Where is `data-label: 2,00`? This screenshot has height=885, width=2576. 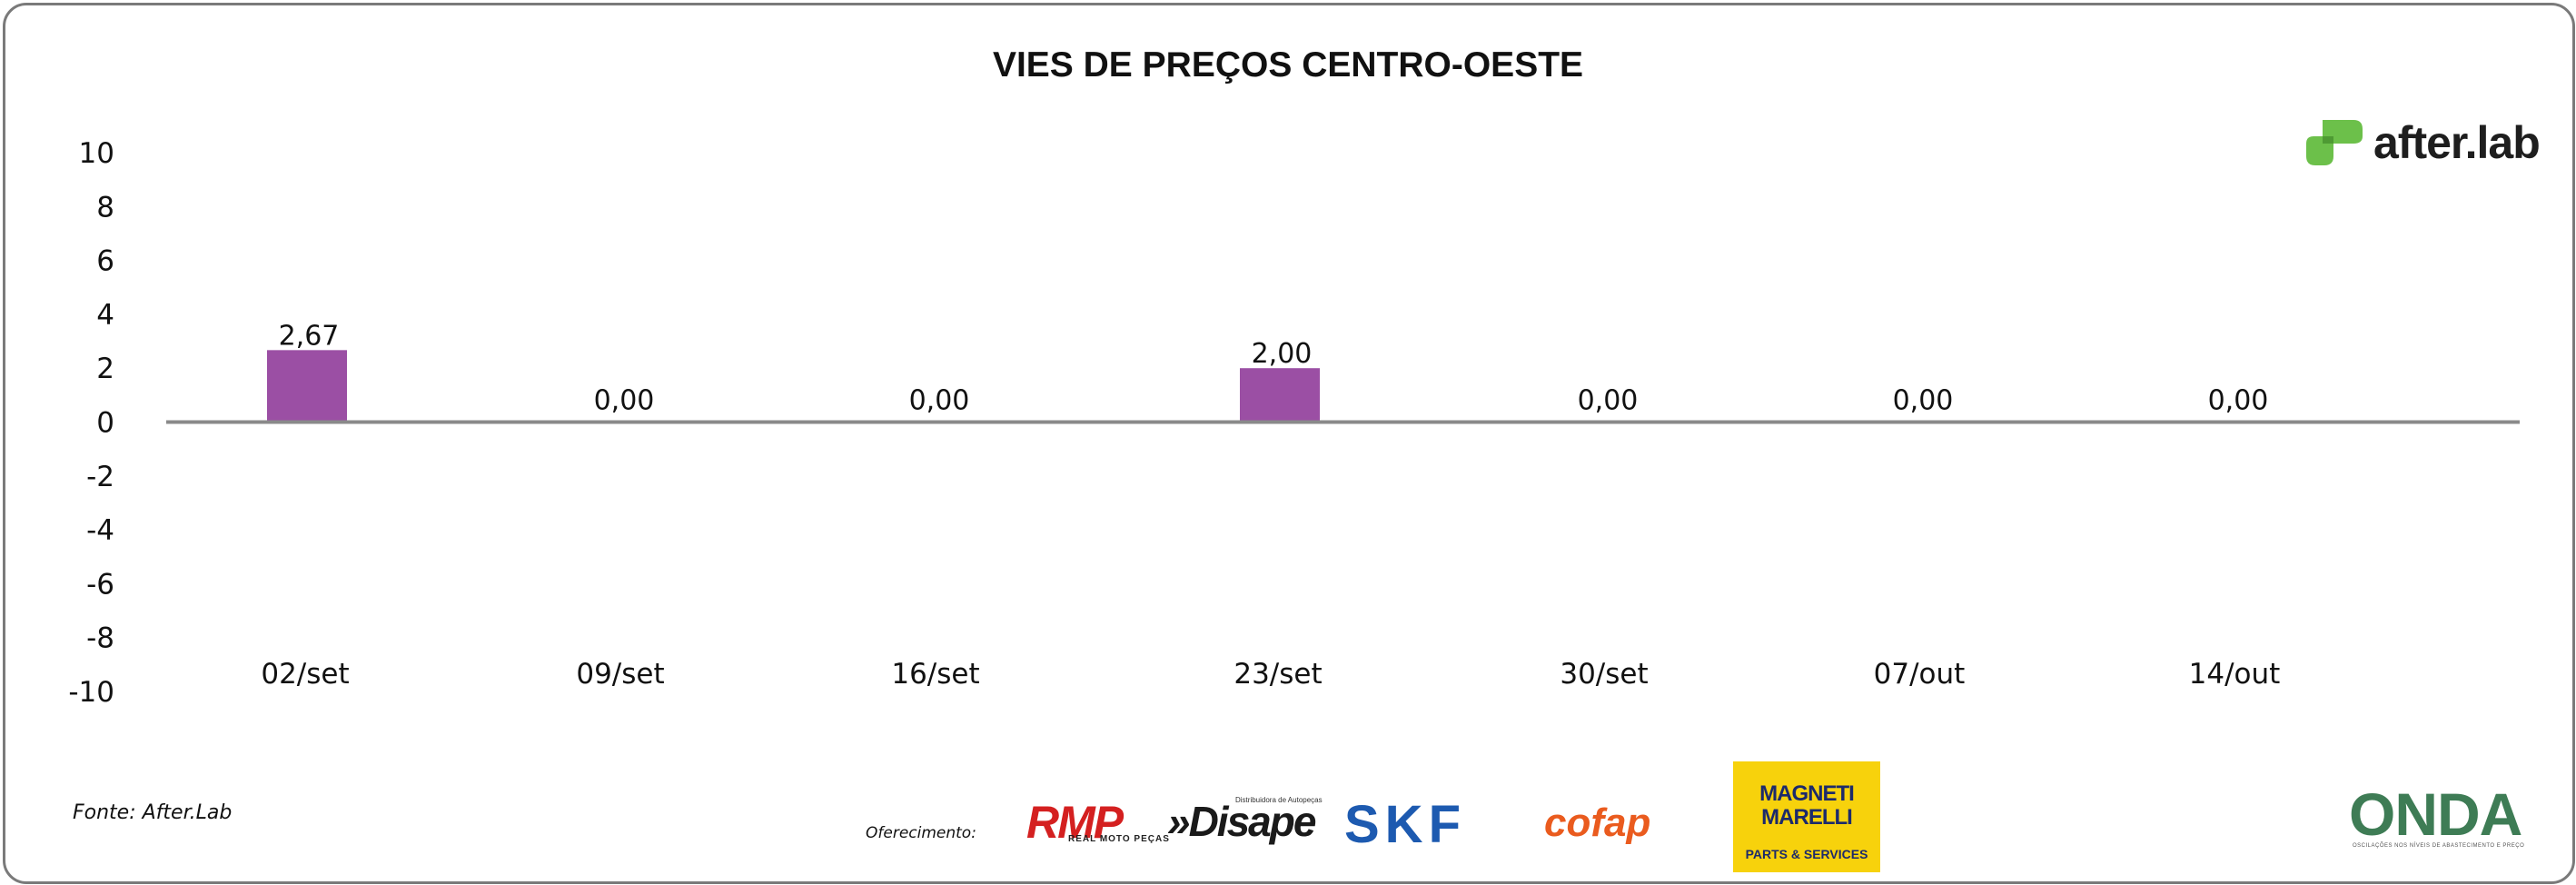 data-label: 2,00 is located at coordinates (1282, 354).